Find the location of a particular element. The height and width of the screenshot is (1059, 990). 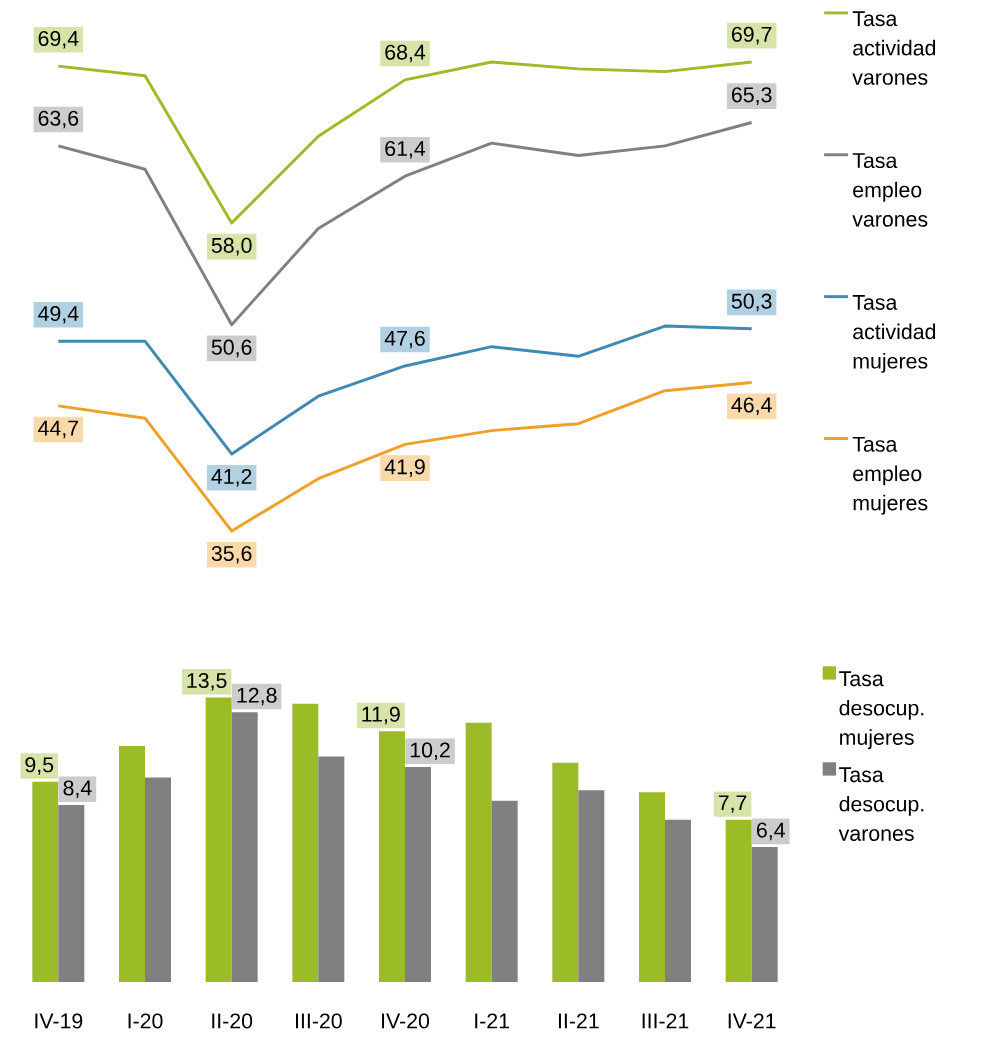

data-label: 50,6 is located at coordinates (231, 348).